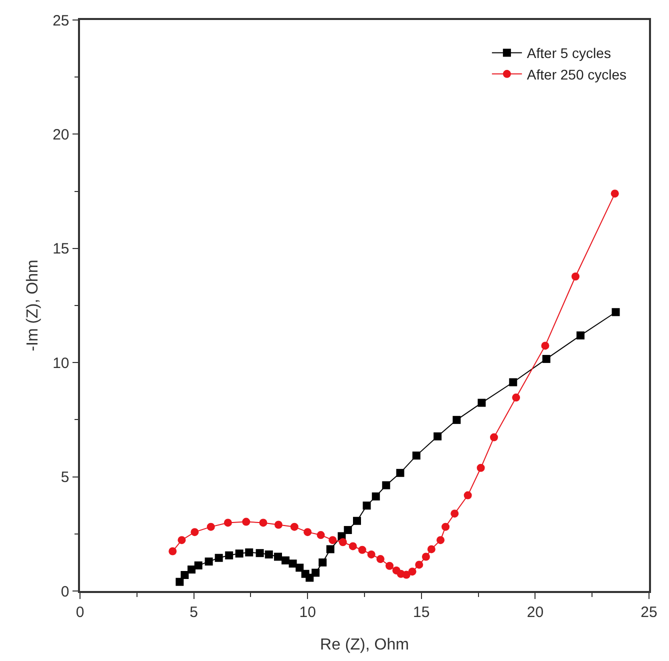 Image resolution: width=669 pixels, height=661 pixels. What do you see at coordinates (33, 306) in the screenshot?
I see `y-axis-title: -Im (Z), Ohm` at bounding box center [33, 306].